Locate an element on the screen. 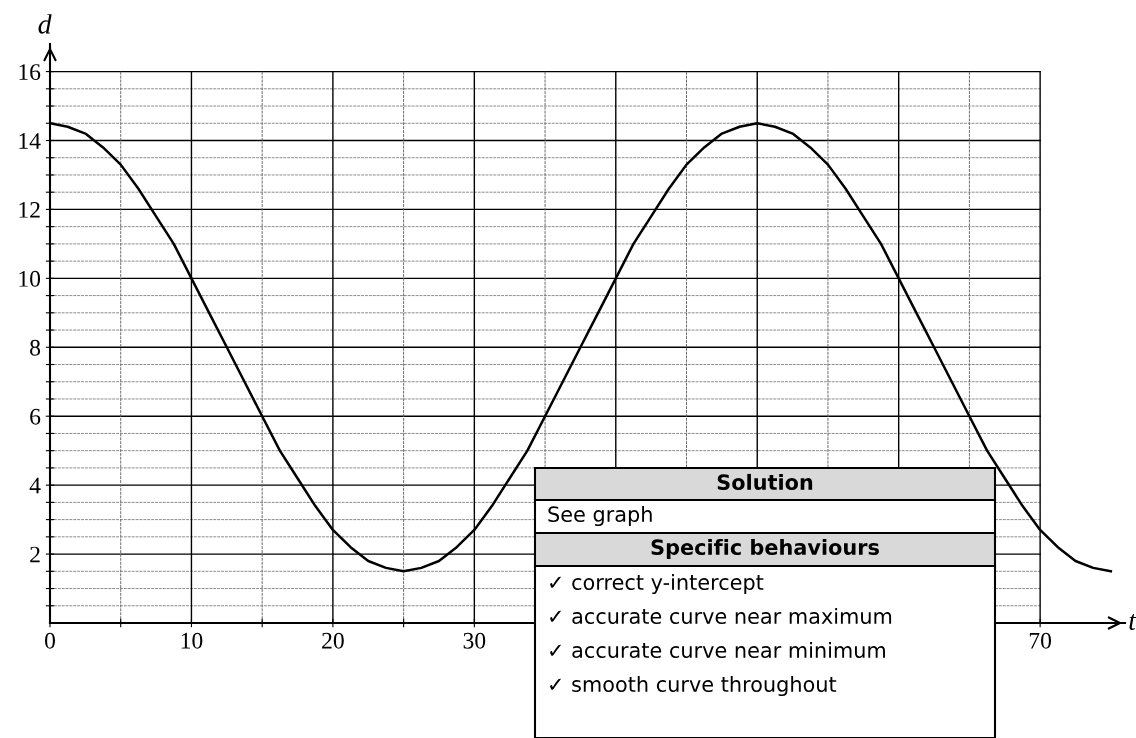  annotation: See graph is located at coordinates (600, 516).